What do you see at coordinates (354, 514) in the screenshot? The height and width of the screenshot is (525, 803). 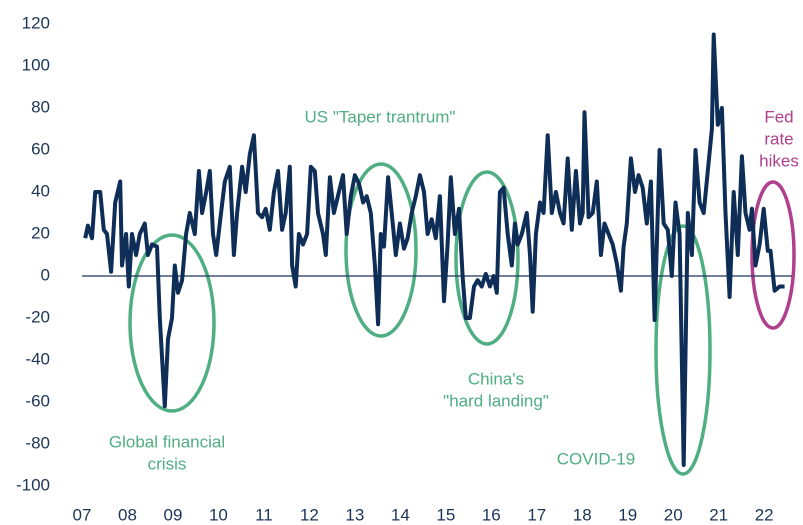 I see `x-tick-label: 13` at bounding box center [354, 514].